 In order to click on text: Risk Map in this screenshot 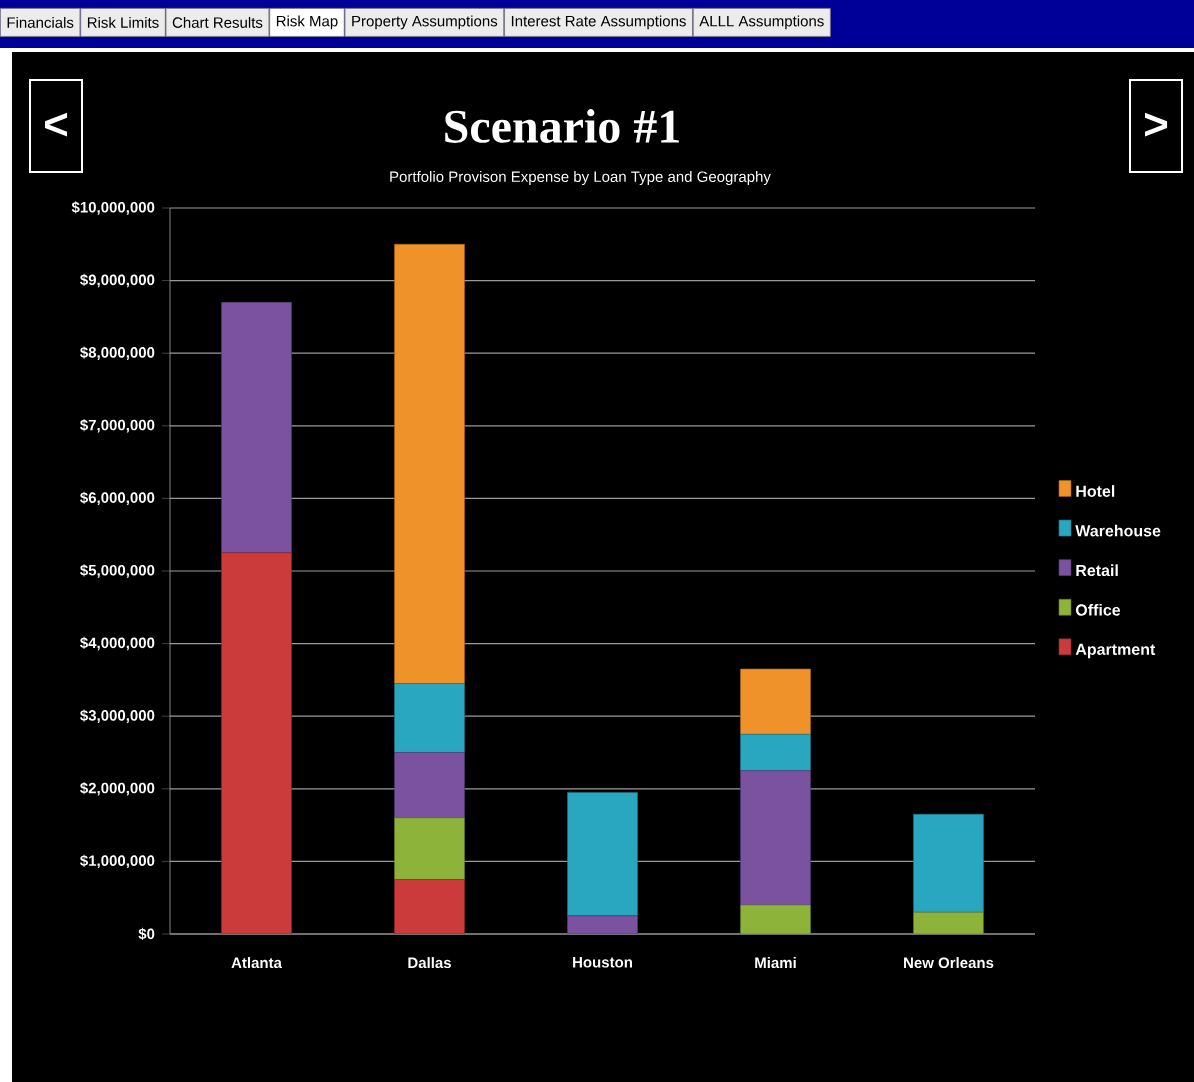, I will do `click(307, 22)`.